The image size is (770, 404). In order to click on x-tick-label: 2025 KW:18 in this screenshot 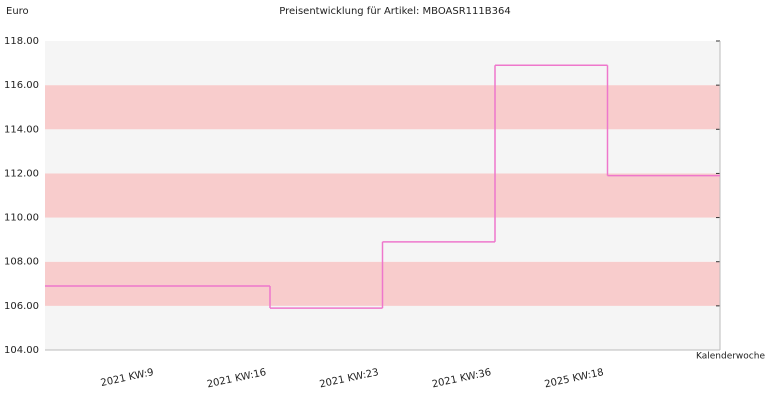, I will do `click(574, 378)`.